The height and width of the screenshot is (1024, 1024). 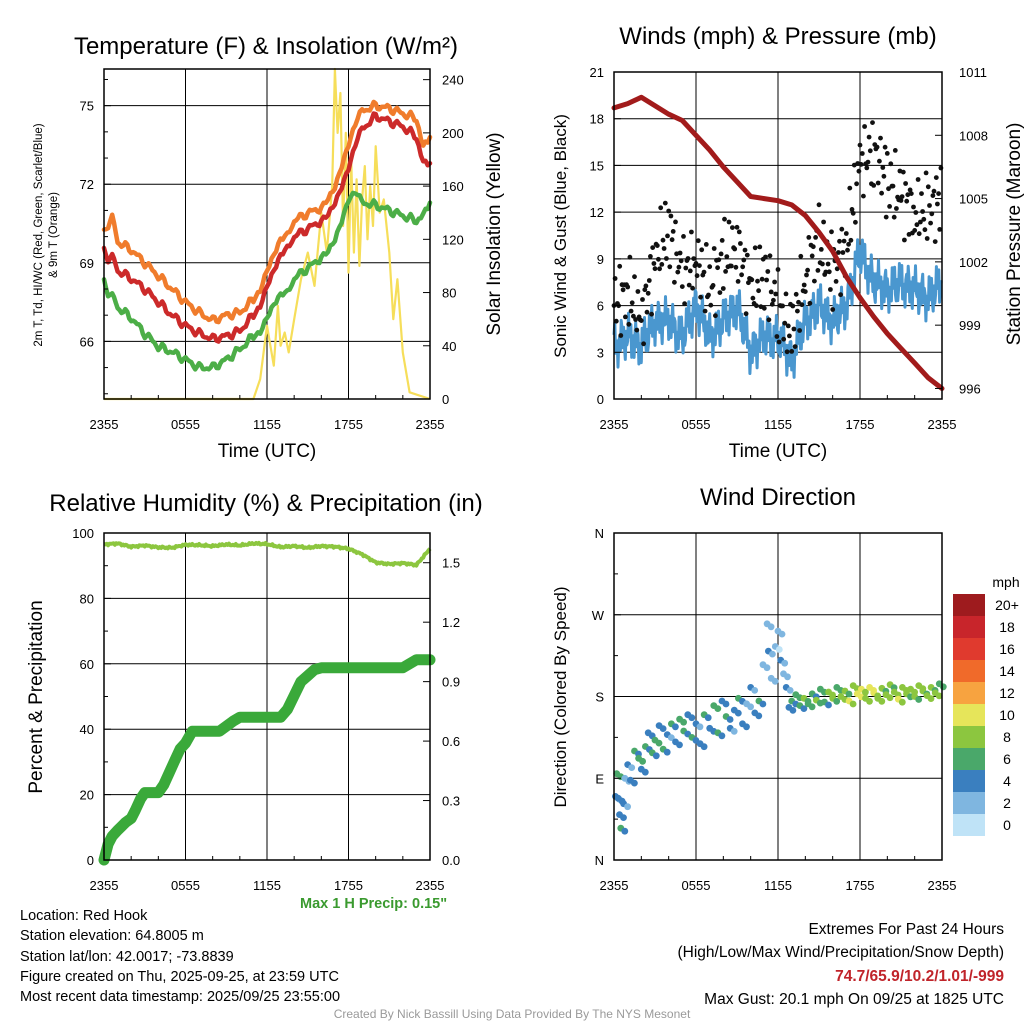 I want to click on legend-label: 0, so click(x=1007, y=825).